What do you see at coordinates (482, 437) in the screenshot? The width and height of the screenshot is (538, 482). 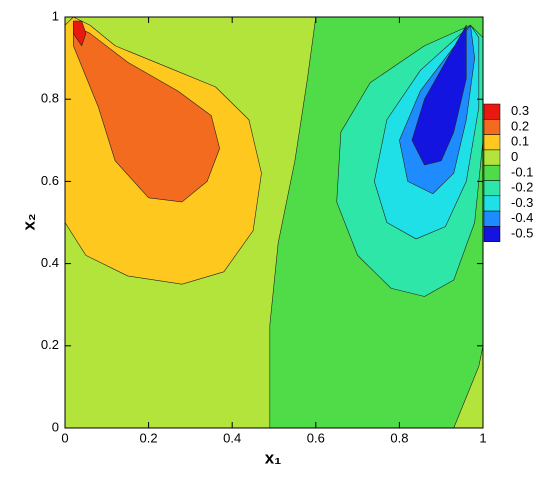 I see `x-tick-label: 1` at bounding box center [482, 437].